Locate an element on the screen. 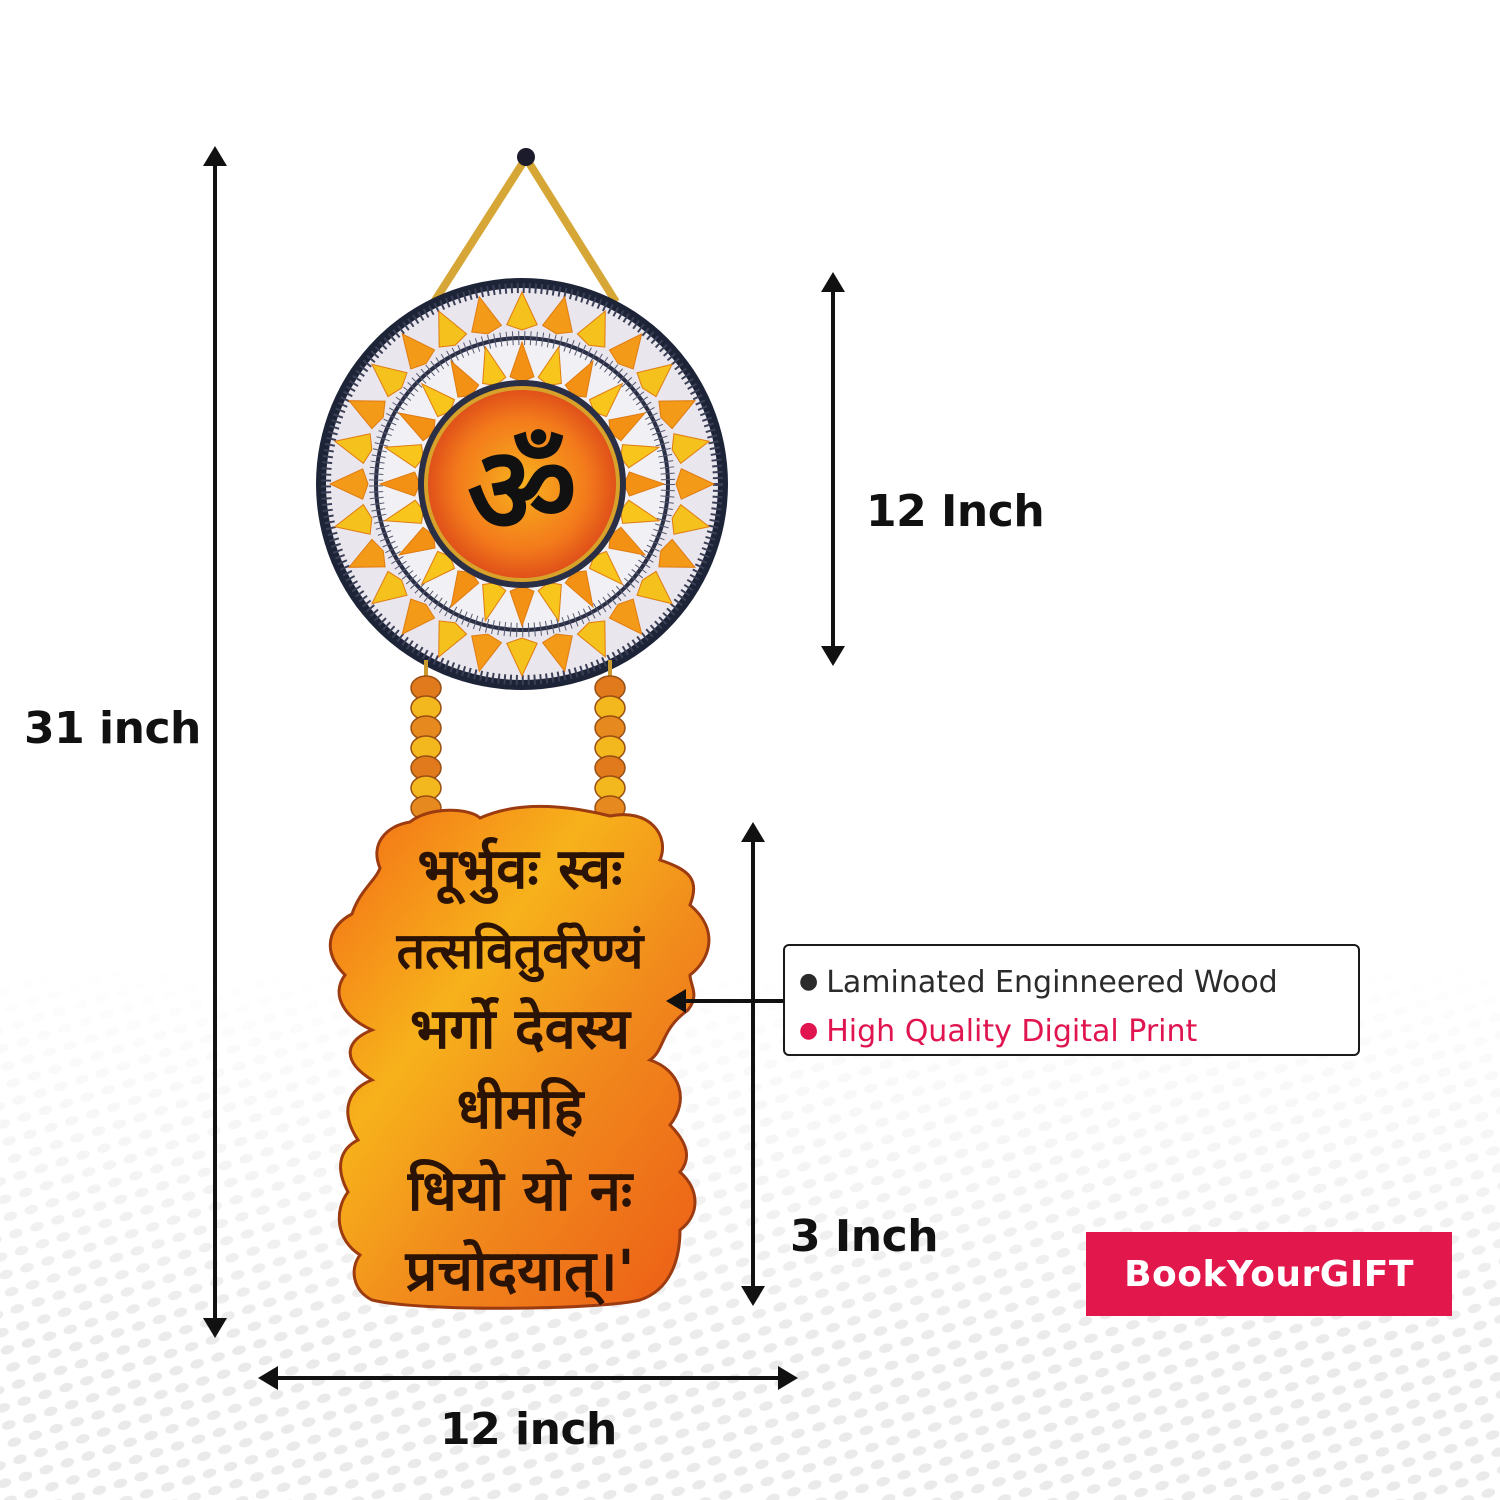  mantra-line: भर्गो देवस्य is located at coordinates (521, 1029).